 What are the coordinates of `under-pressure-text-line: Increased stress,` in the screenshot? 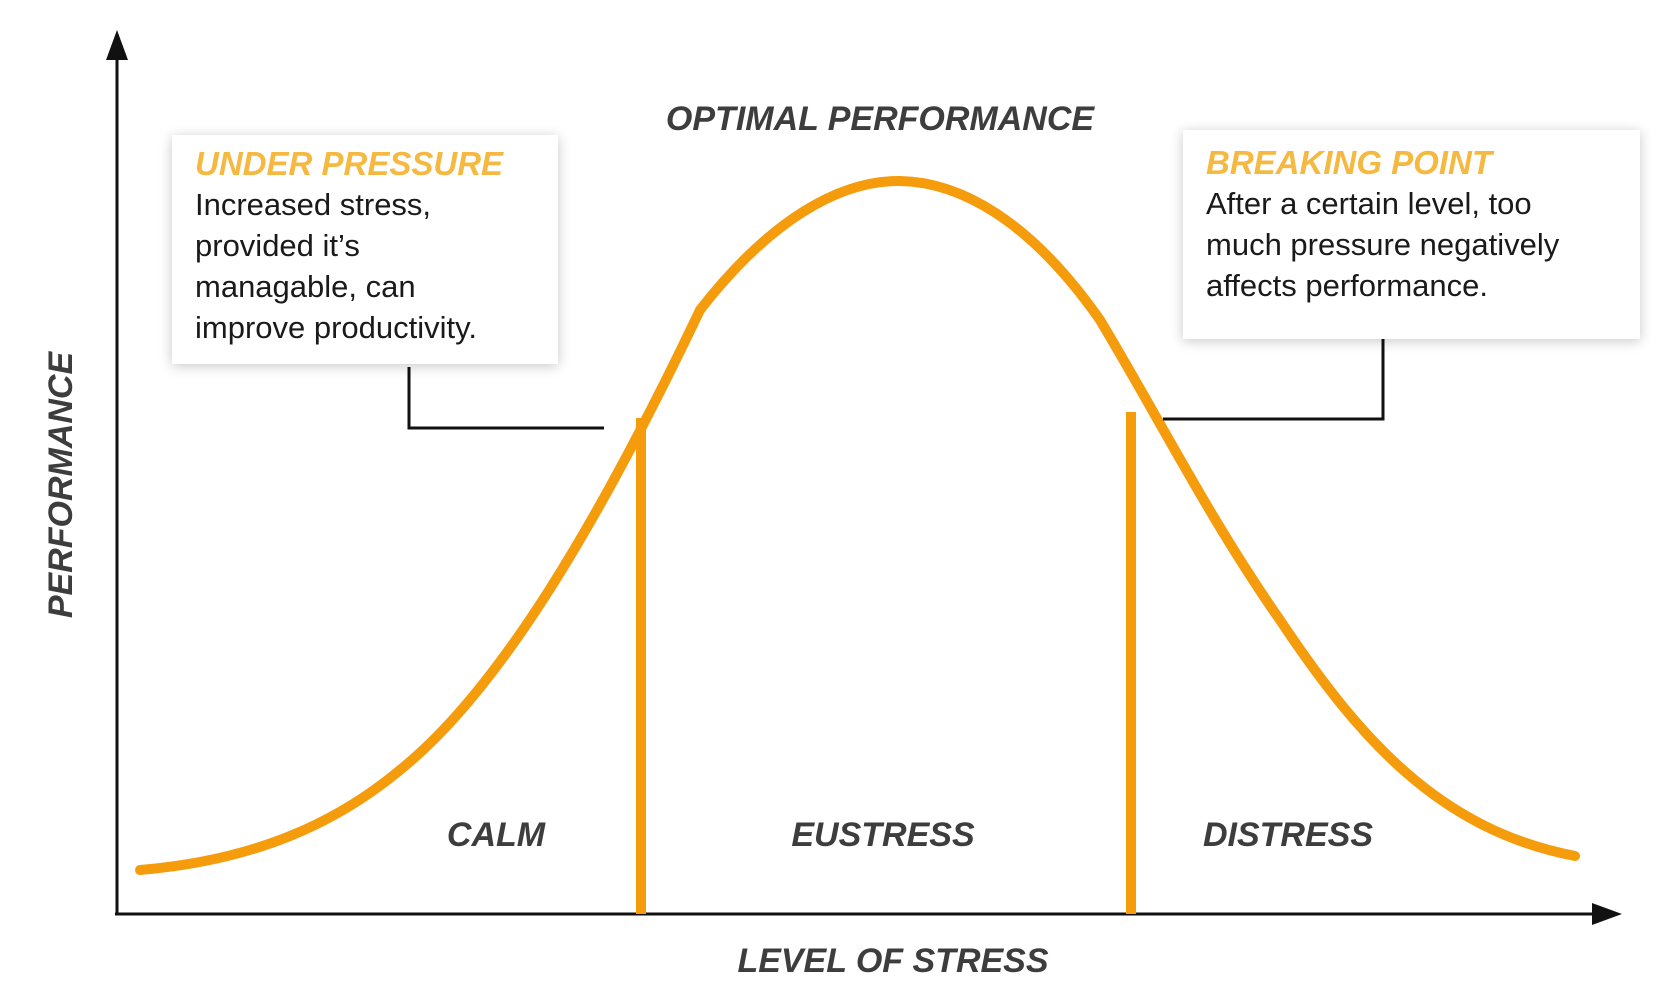 It's located at (313, 204).